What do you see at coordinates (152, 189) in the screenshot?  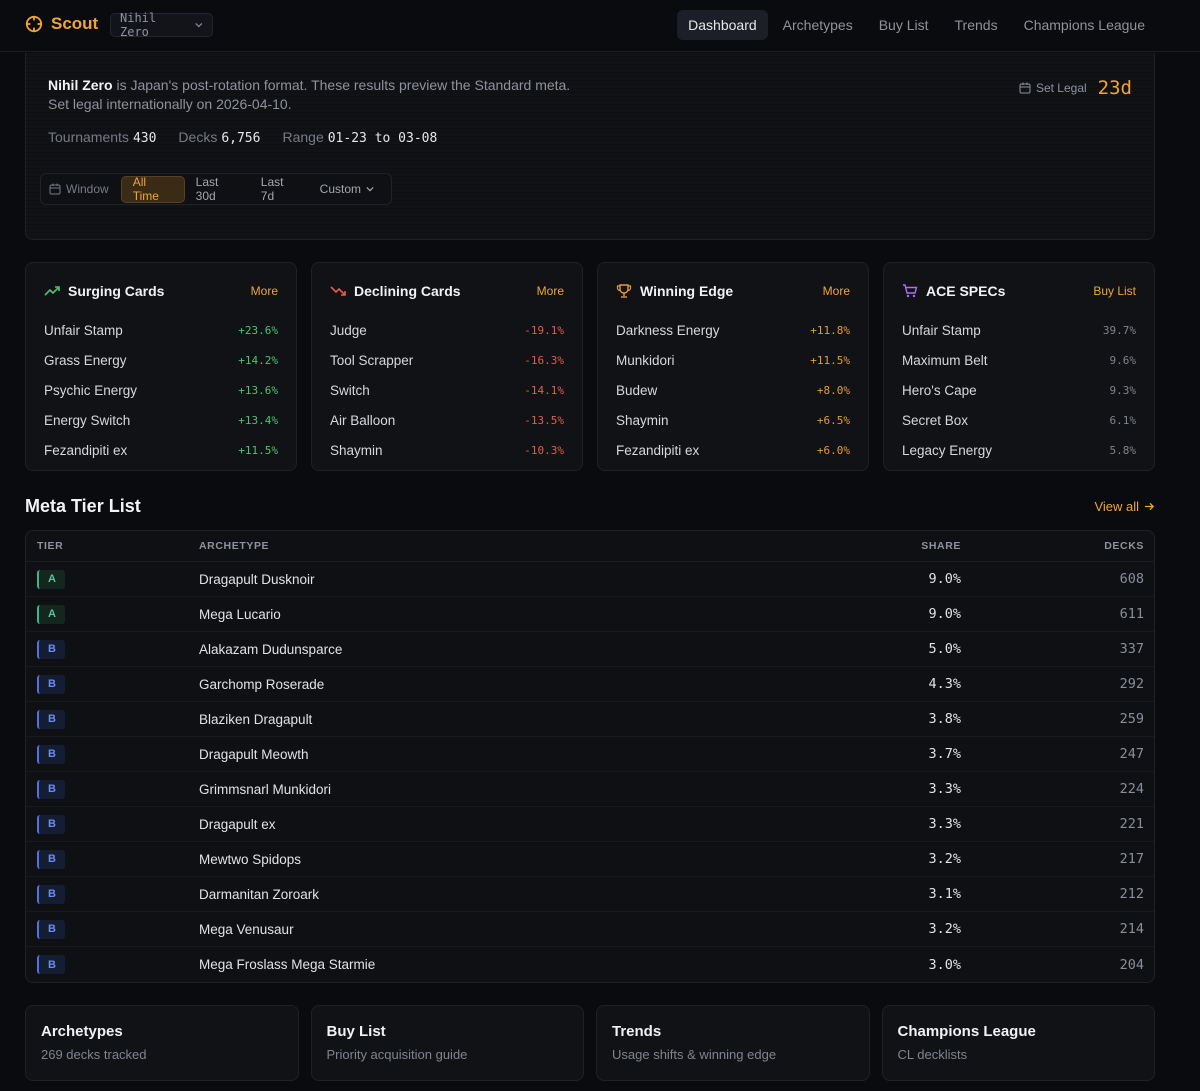 I see `window-all-time: All Time` at bounding box center [152, 189].